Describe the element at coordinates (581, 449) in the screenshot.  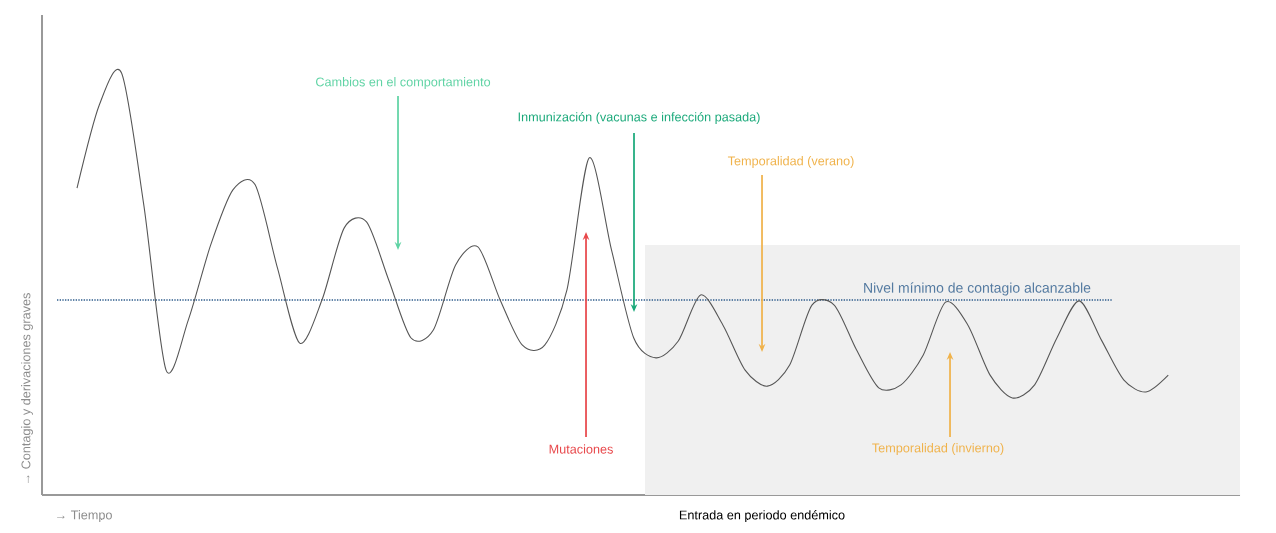
I see `annotation: Mutaciones` at that location.